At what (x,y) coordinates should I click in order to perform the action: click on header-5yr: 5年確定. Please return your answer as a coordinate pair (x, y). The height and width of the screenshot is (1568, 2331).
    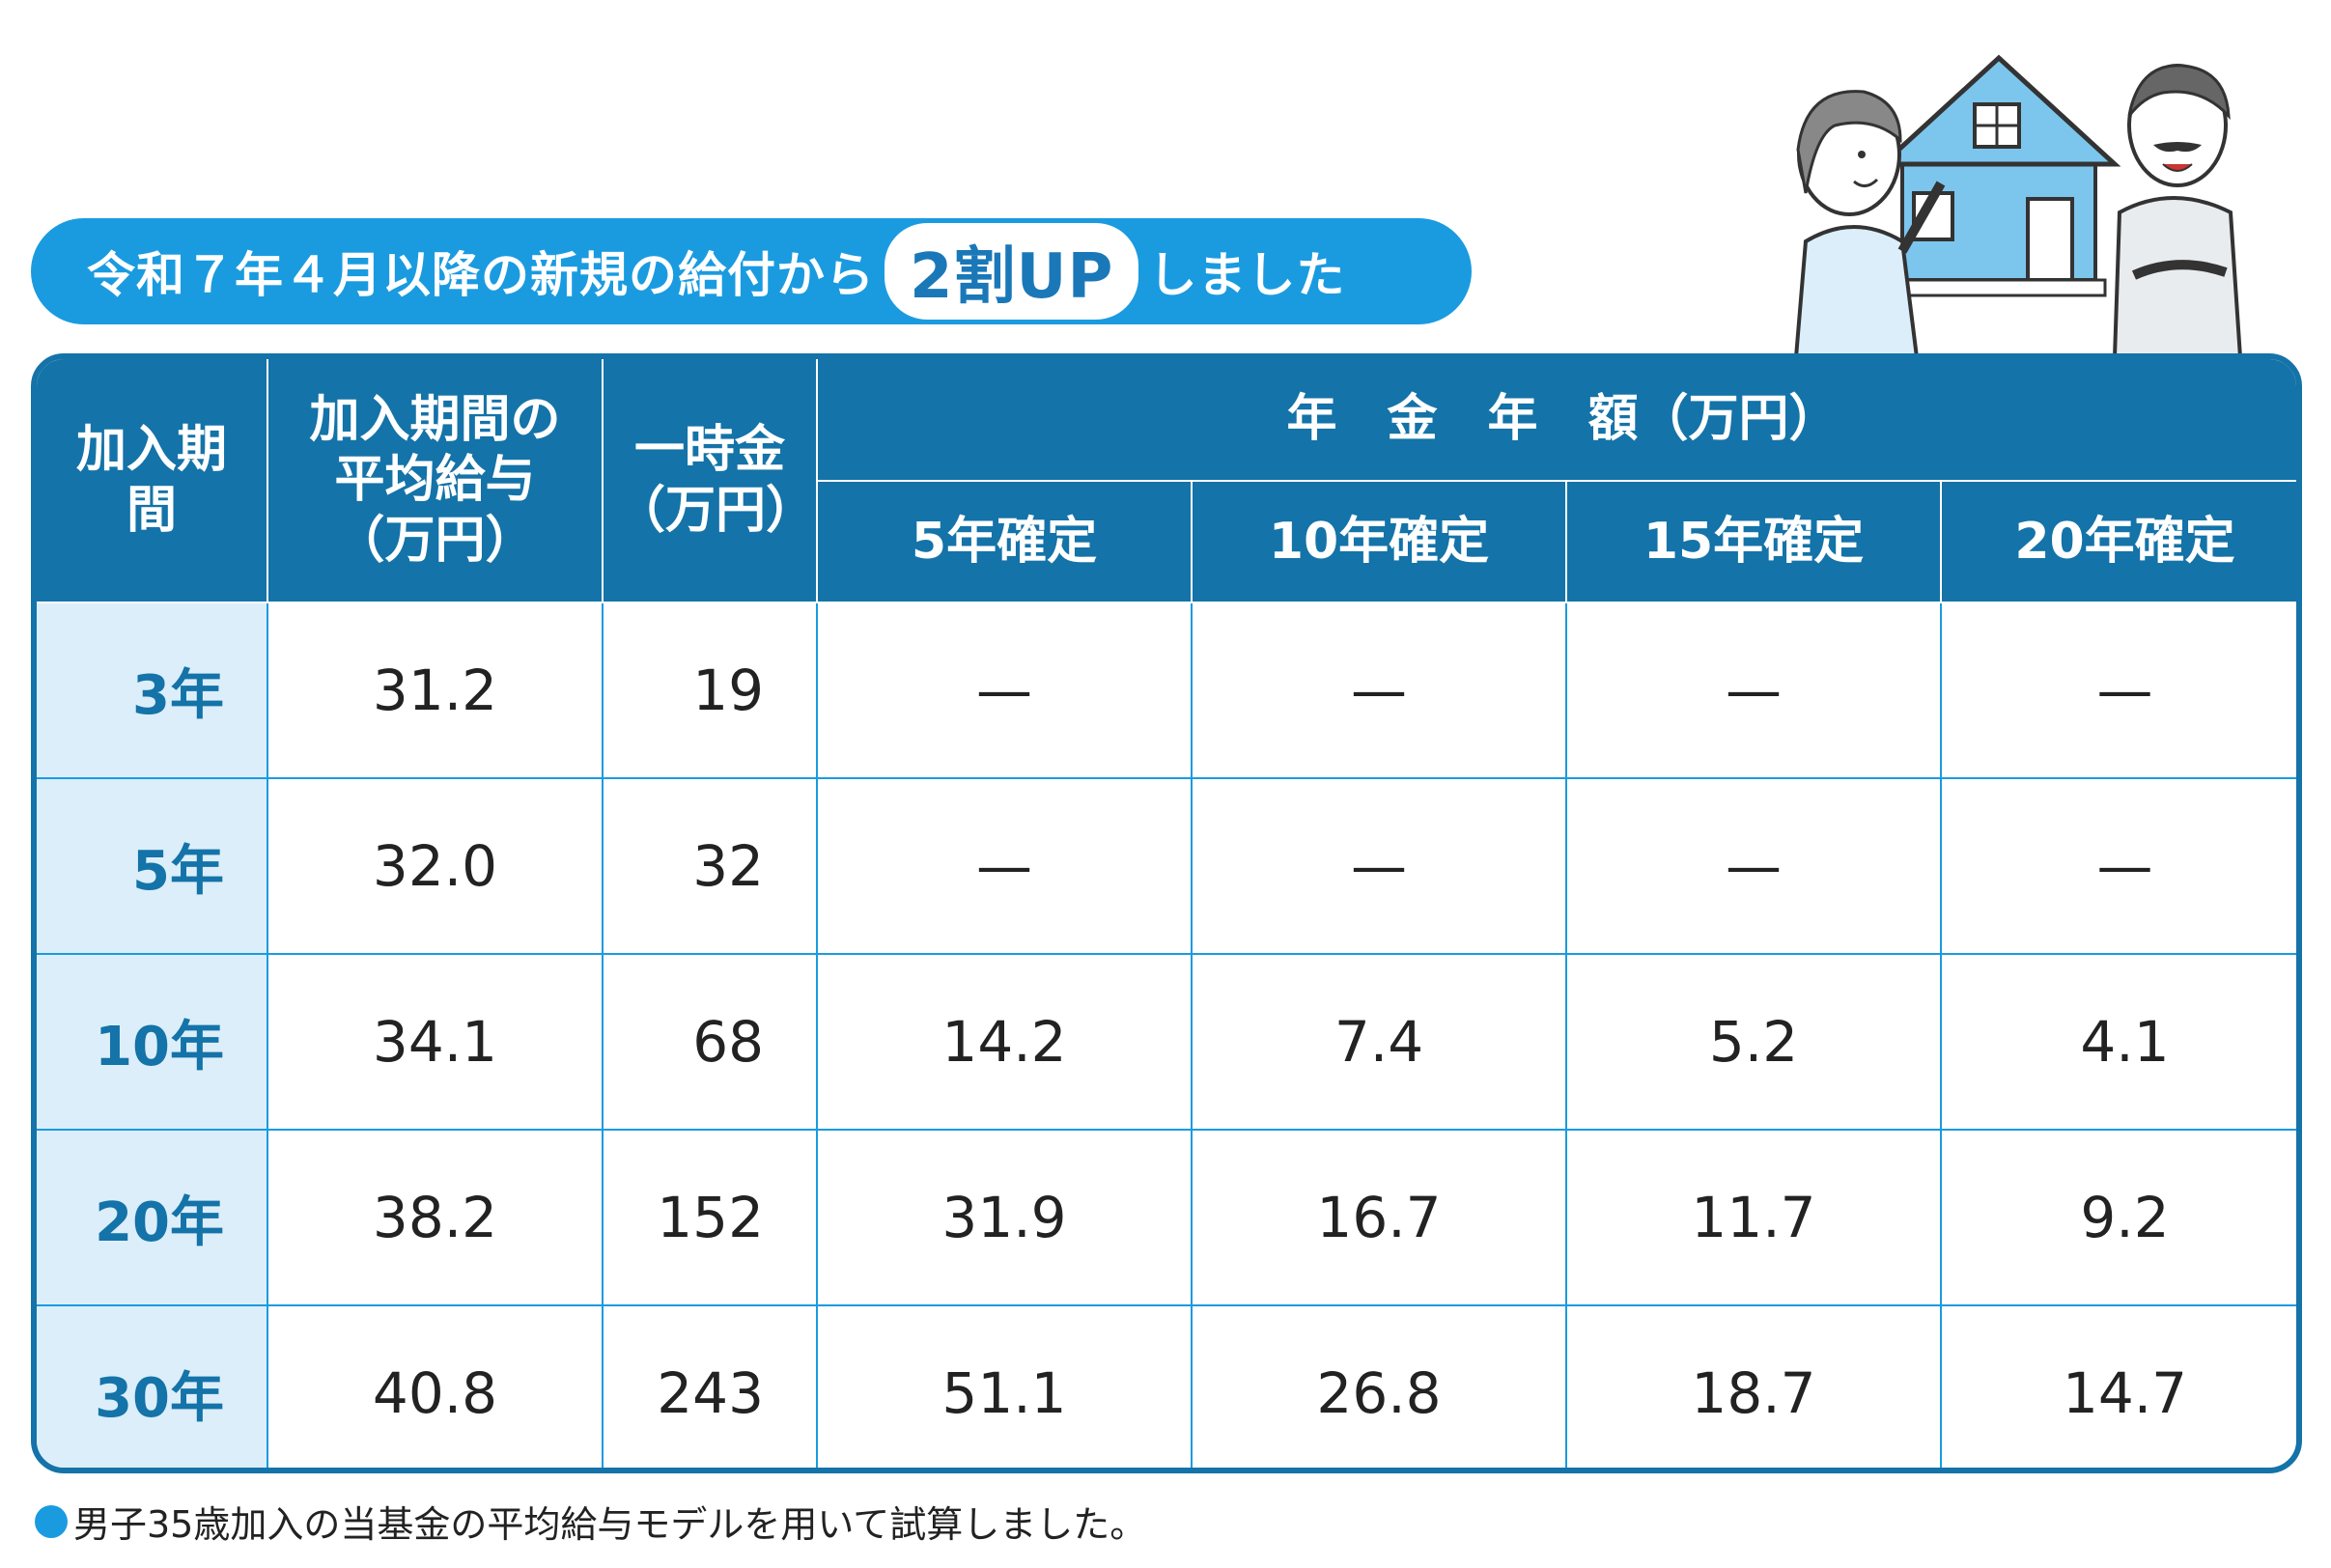
    Looking at the image, I should click on (1005, 542).